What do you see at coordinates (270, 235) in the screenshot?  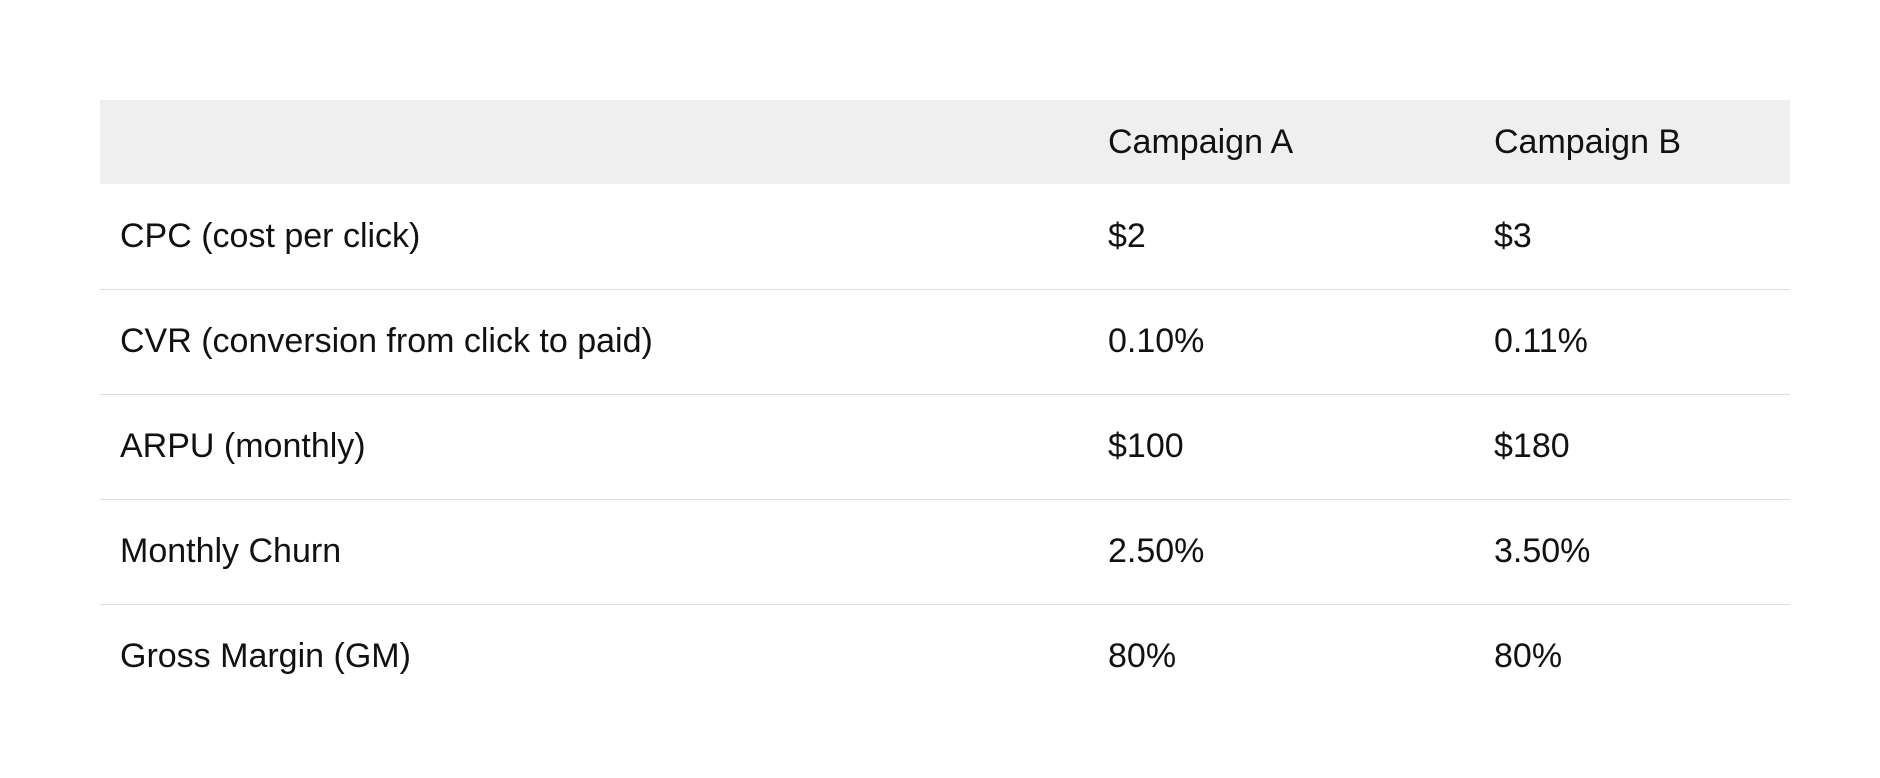 I see `row-metric-label: CPC (cost per click)` at bounding box center [270, 235].